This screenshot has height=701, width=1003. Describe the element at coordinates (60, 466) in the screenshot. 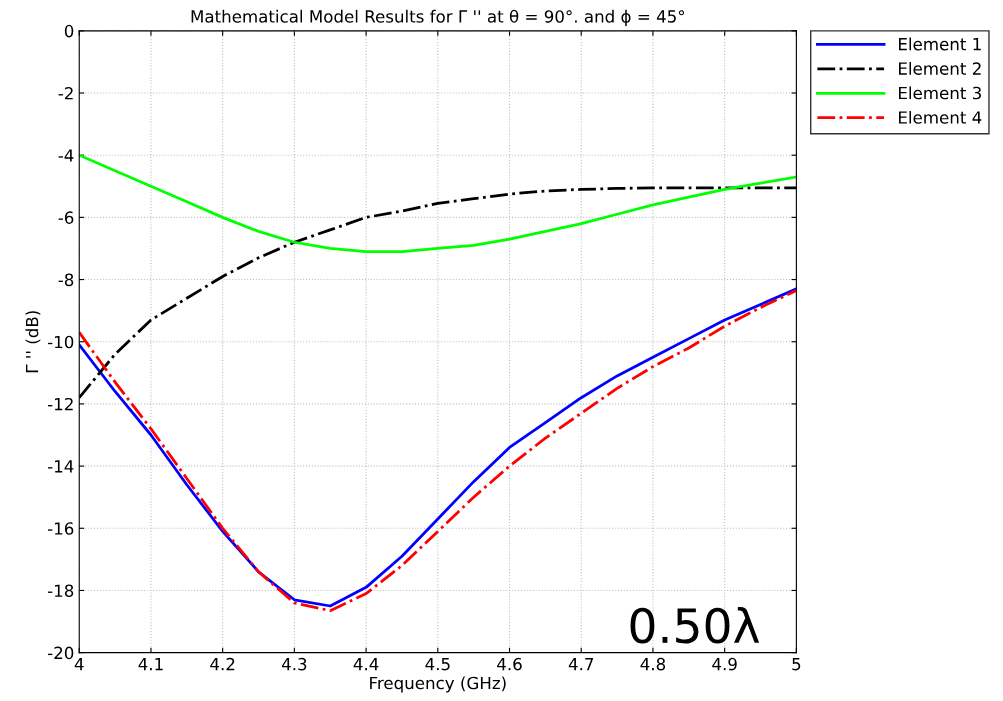

I see `y-tick-label: -14` at that location.